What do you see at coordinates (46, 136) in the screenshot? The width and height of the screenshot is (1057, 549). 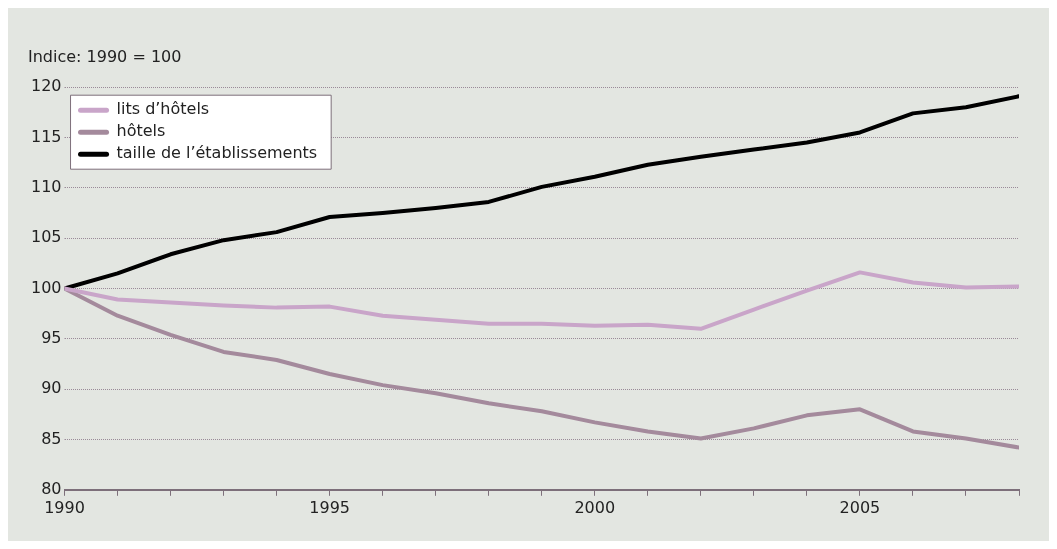 I see `y-tick-label: 115` at bounding box center [46, 136].